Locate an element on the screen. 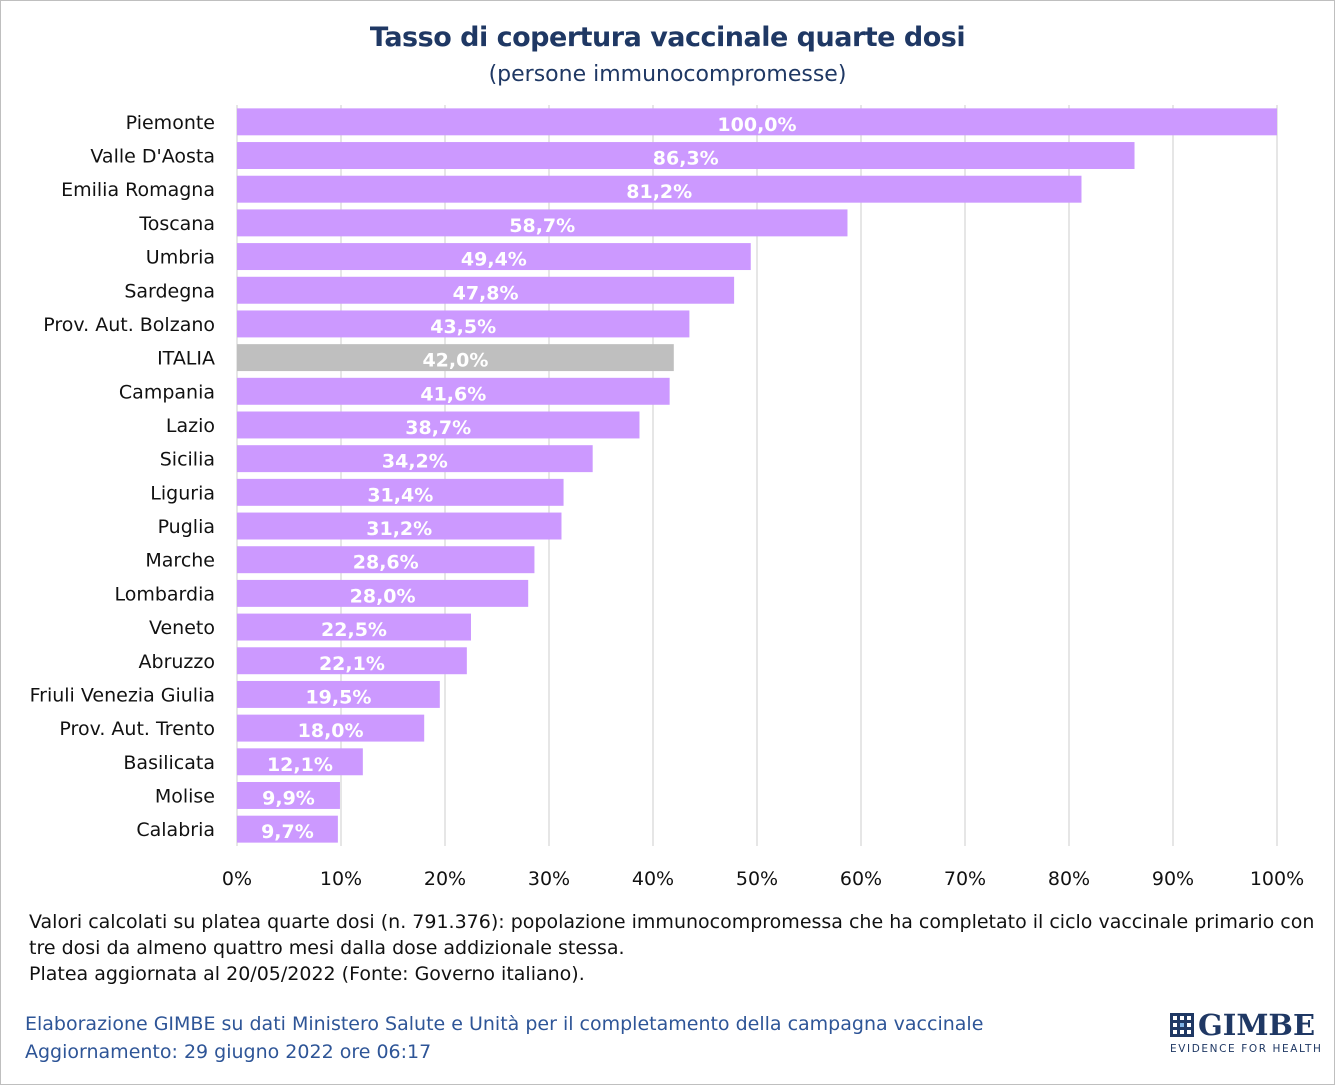  data-label: 47,8% is located at coordinates (486, 293).